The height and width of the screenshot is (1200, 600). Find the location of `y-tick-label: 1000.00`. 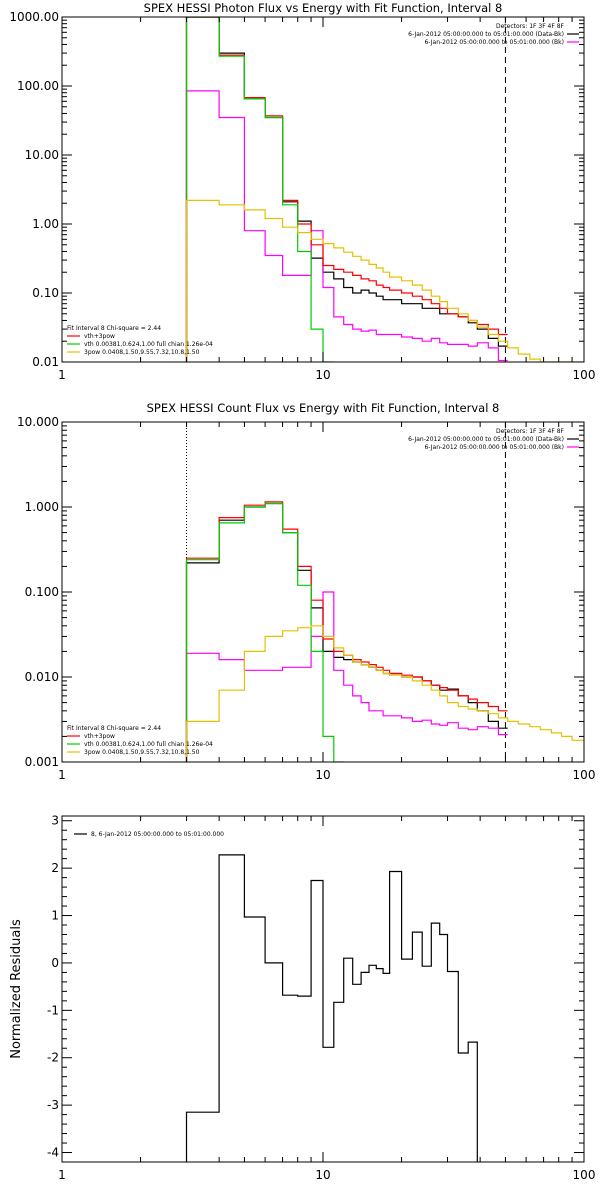

y-tick-label: 1000.00 is located at coordinates (34, 17).